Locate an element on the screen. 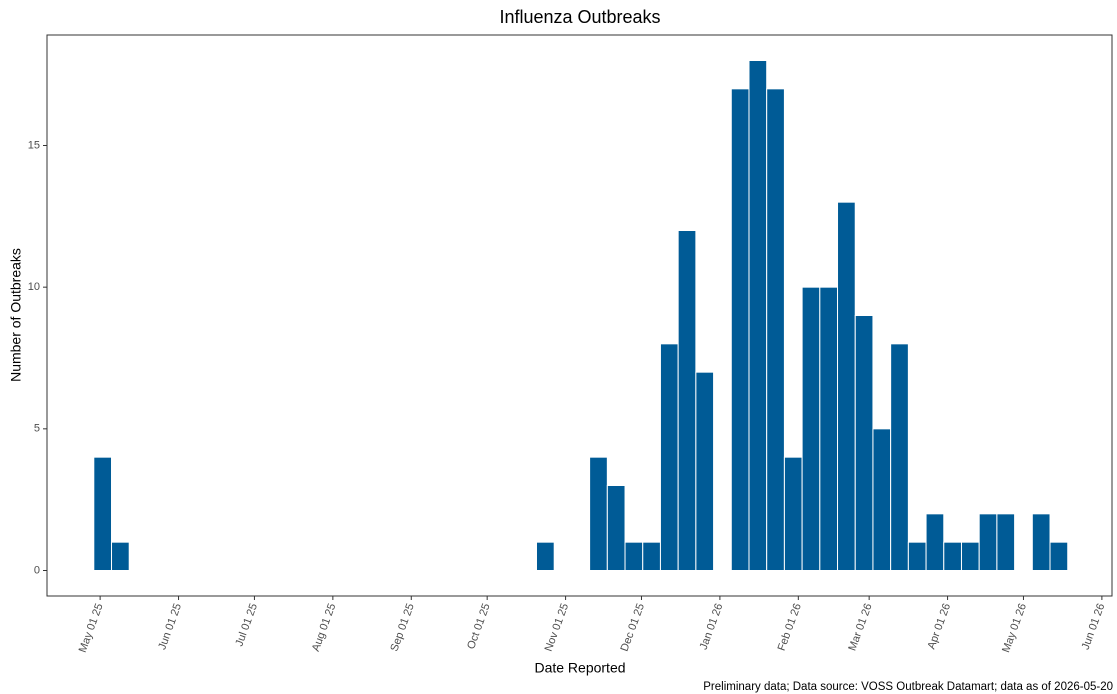 This screenshot has height=694, width=1117. chart-title: Influenza Outbreaks is located at coordinates (579, 17).